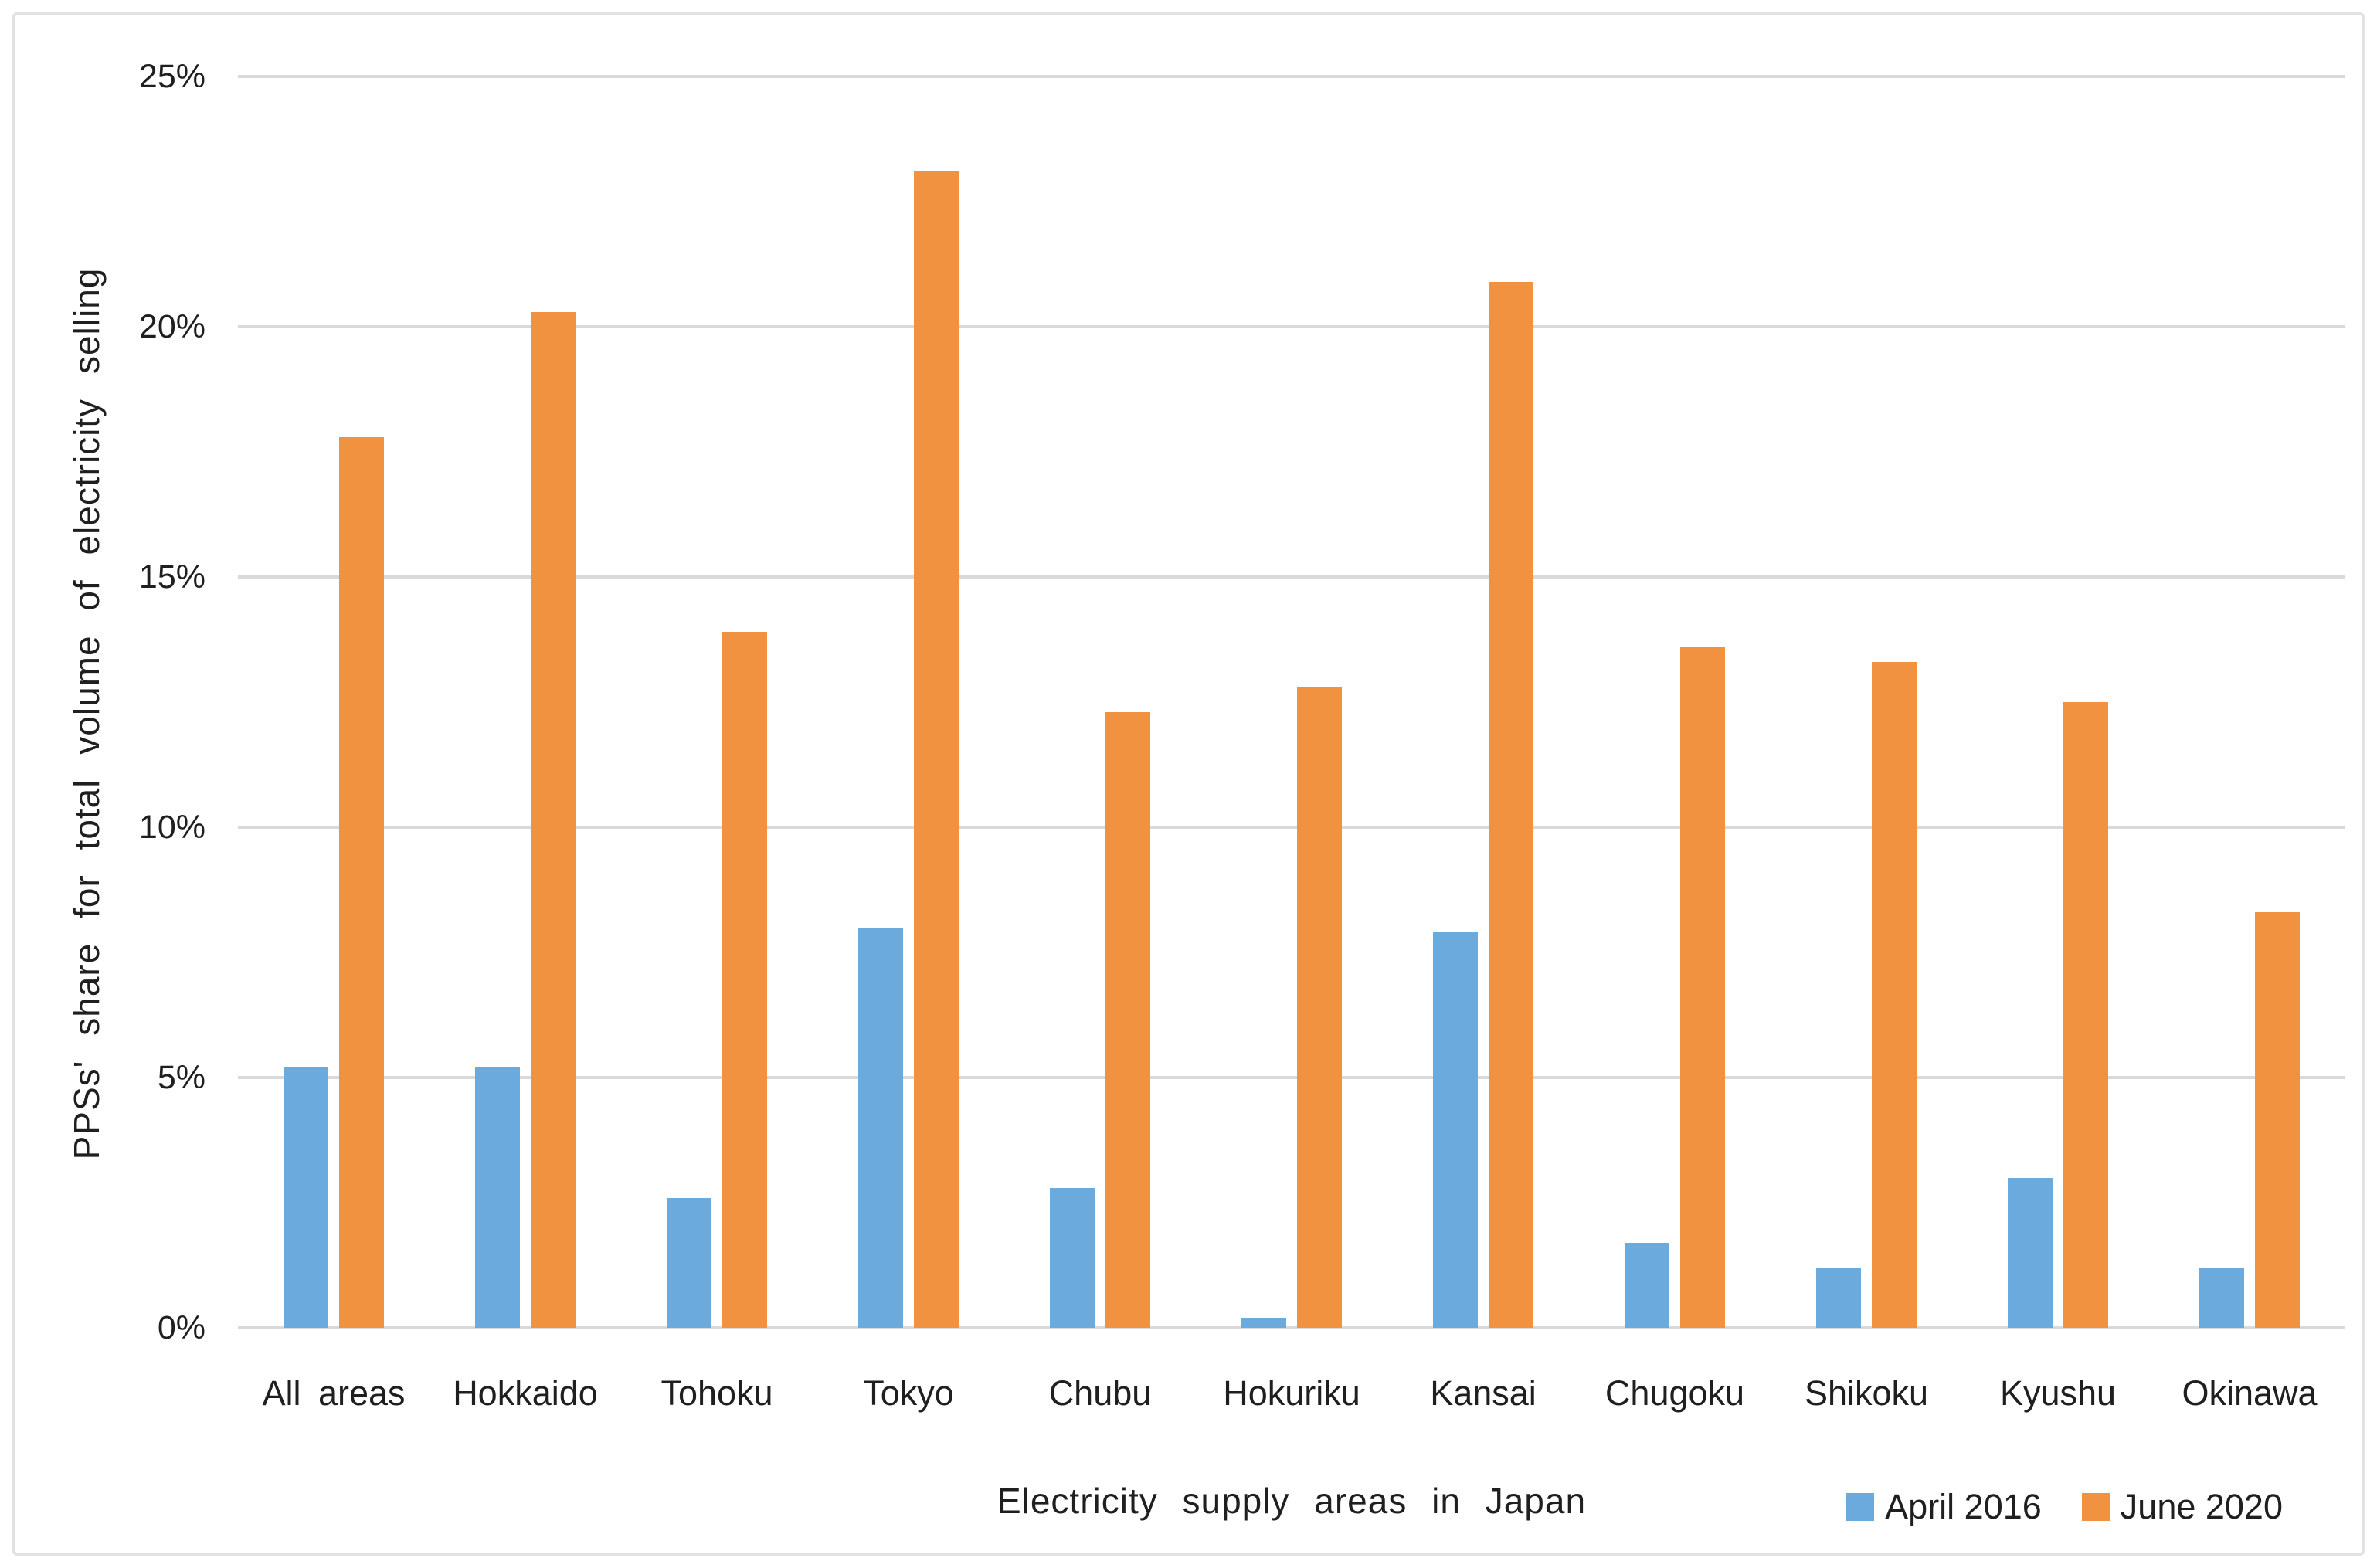 This screenshot has width=2377, height=1568. Describe the element at coordinates (525, 1393) in the screenshot. I see `x-label-hokkaido: Hokkaido` at that location.